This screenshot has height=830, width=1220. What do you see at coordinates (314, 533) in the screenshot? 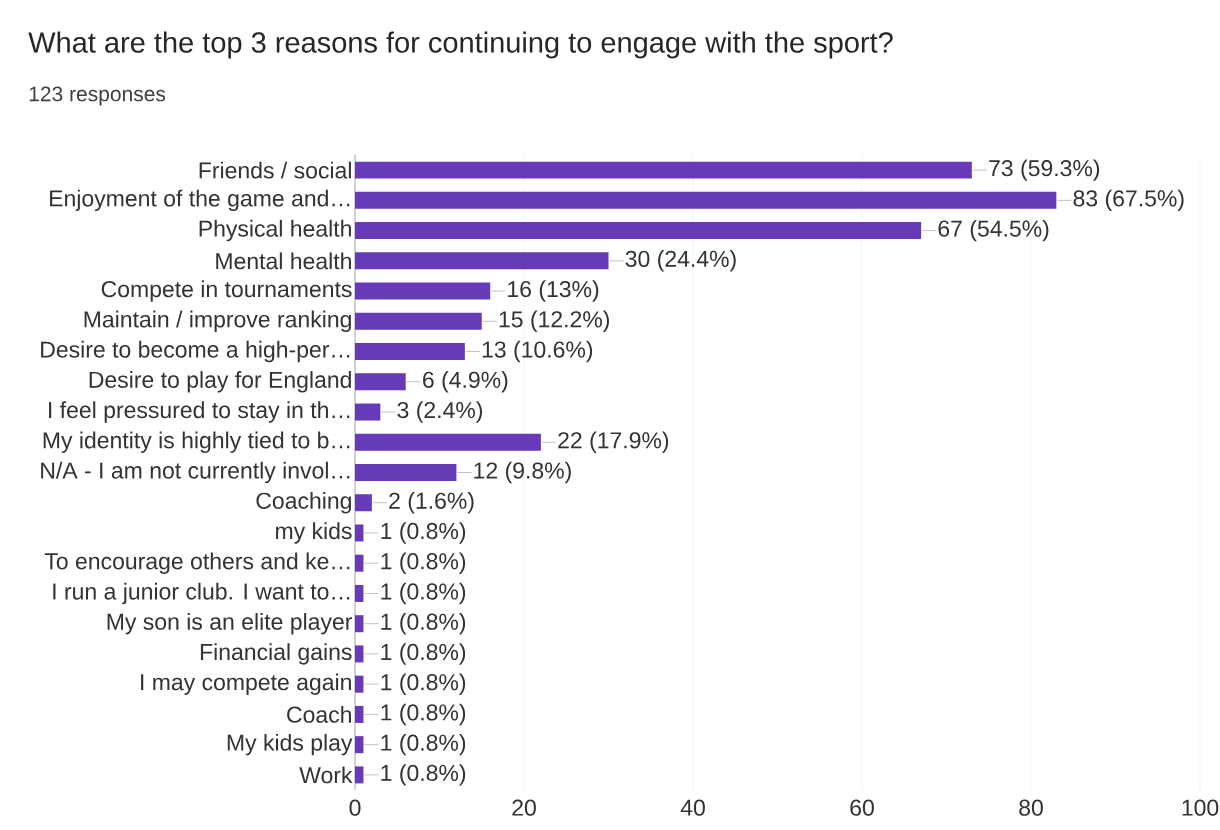
I see `y-tick-label: my kids` at bounding box center [314, 533].